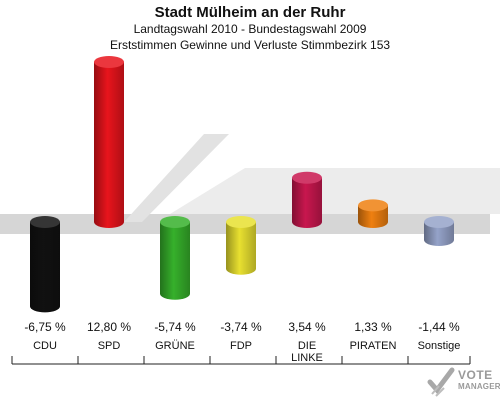 Image resolution: width=500 pixels, height=403 pixels. Describe the element at coordinates (439, 346) in the screenshot. I see `category-label: Sonstige` at that location.